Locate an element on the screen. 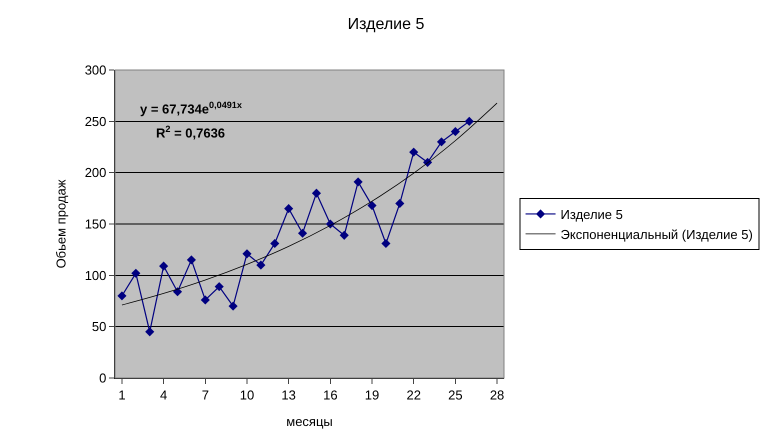  x-tick-label: 16 is located at coordinates (330, 395).